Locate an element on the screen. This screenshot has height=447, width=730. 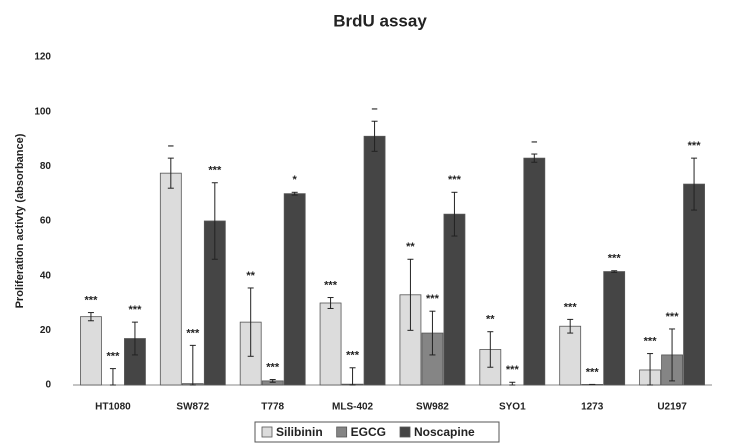
y-tick-label: 80 is located at coordinates (46, 166).